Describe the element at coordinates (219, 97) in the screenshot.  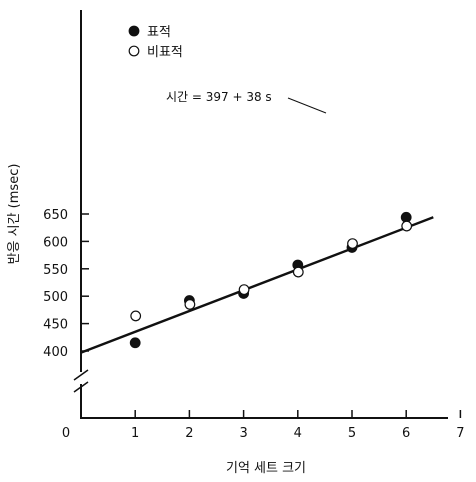
I see `fit-equation-label: 시간 = 397 + 38 s` at that location.